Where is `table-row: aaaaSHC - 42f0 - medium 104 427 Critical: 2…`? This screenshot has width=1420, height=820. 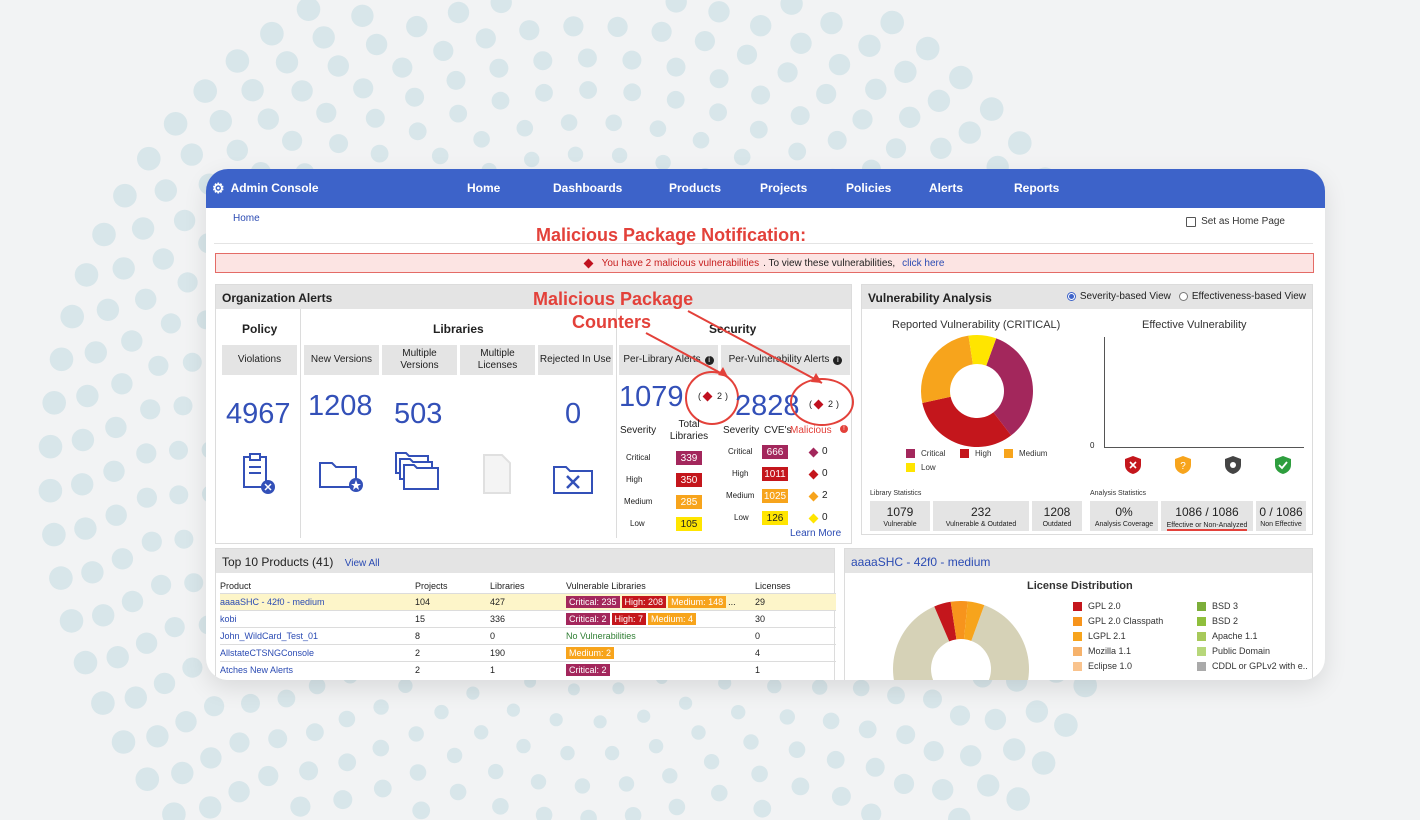 table-row: aaaaSHC - 42f0 - medium 104 427 Critical: 2… is located at coordinates (528, 601).